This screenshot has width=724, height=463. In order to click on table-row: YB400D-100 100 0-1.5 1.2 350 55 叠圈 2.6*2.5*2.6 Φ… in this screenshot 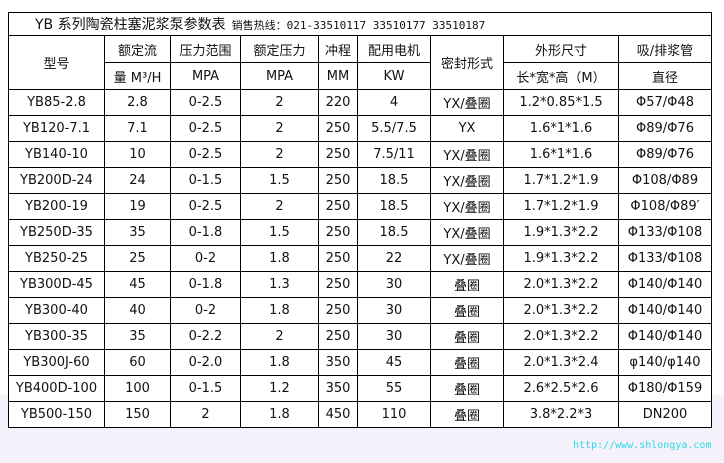, I will do `click(360, 388)`.